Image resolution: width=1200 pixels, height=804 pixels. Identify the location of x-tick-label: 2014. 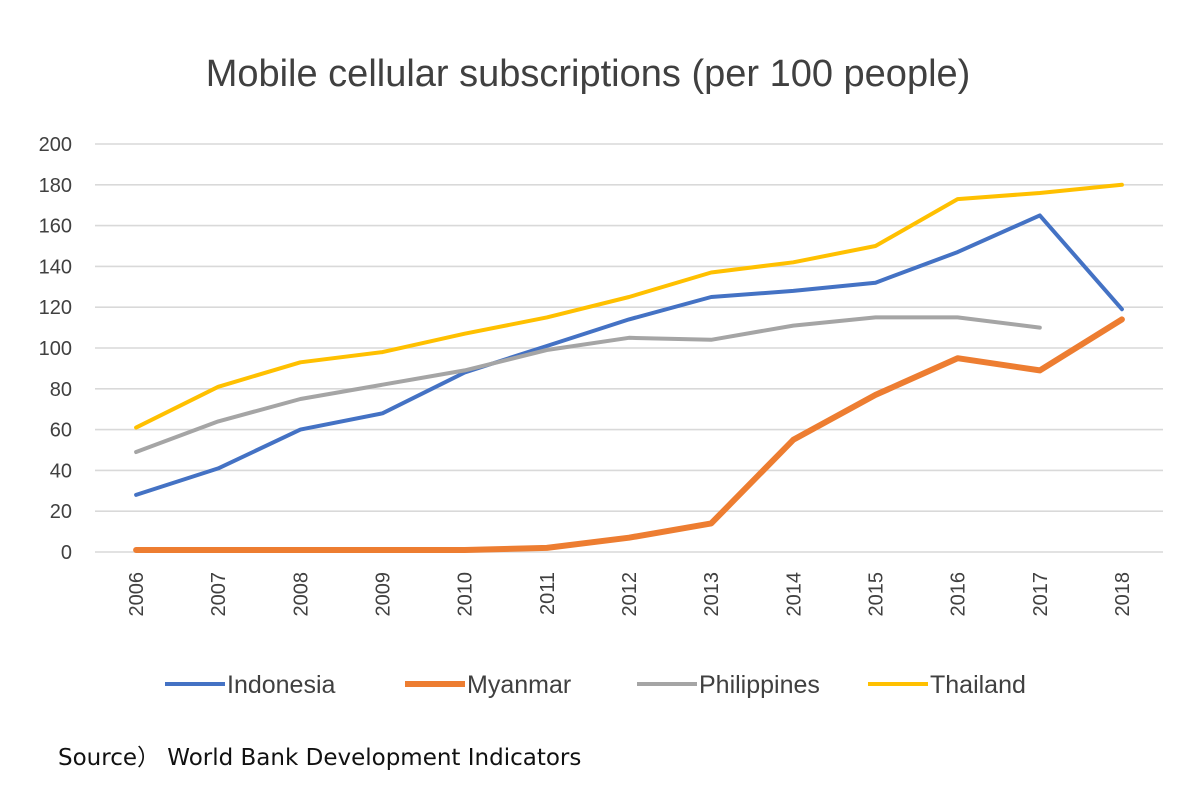
(794, 594).